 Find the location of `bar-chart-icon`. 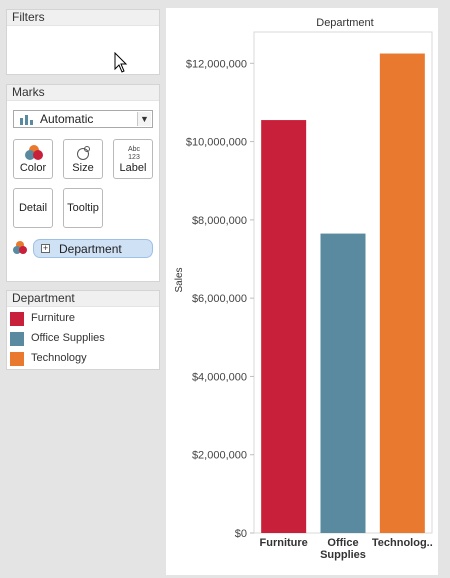

bar-chart-icon is located at coordinates (26, 120).